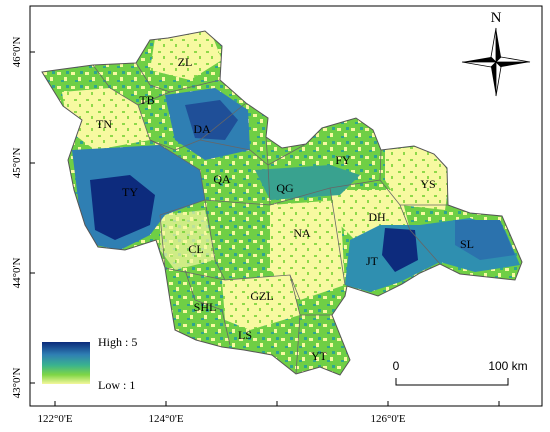 The height and width of the screenshot is (432, 550). I want to click on region-label-tb: TB, so click(146, 100).